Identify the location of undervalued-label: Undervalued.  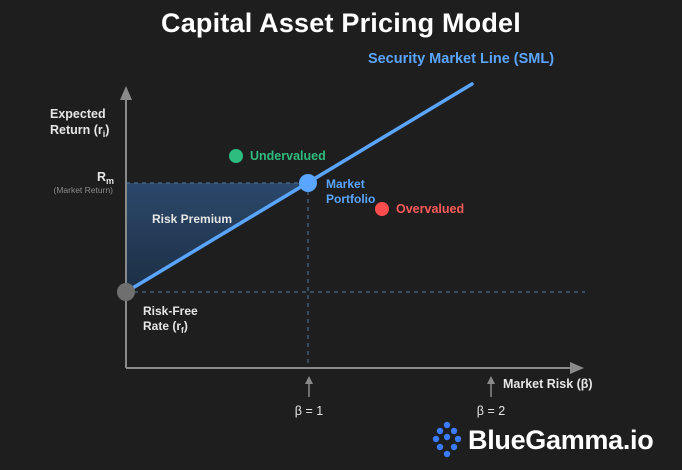
(288, 156).